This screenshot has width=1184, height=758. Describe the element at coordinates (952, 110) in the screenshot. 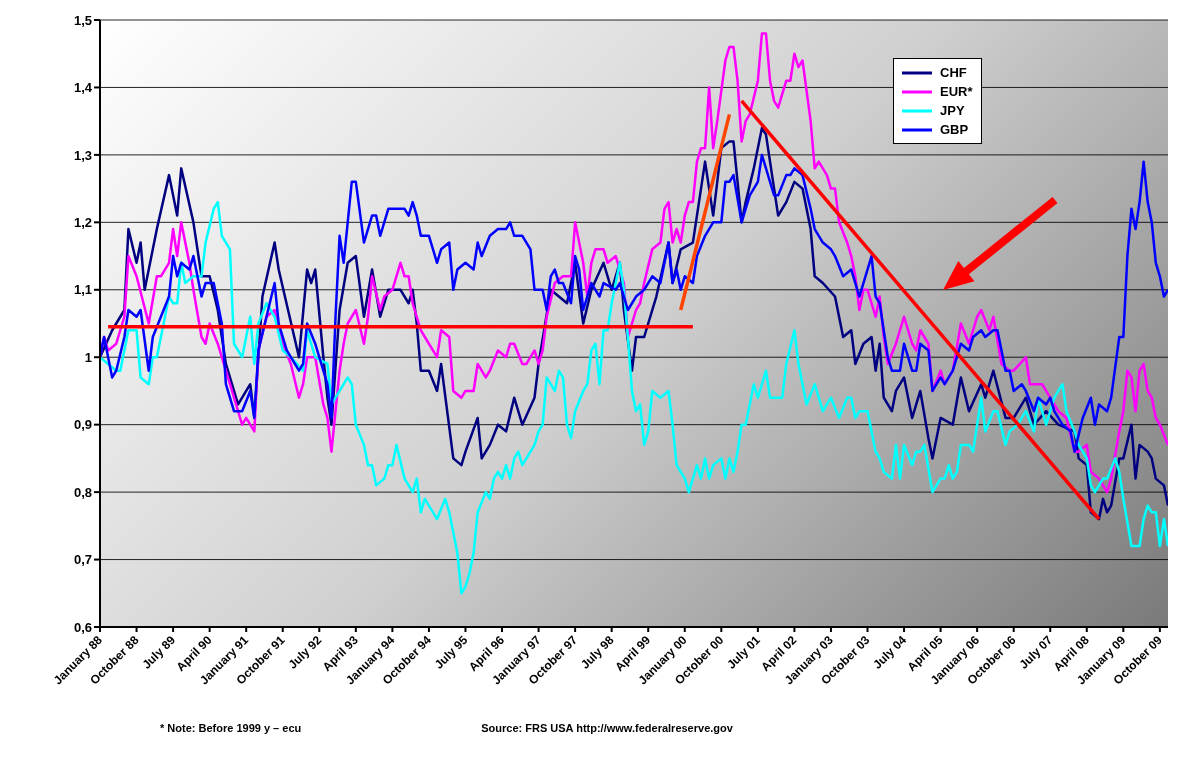

I see `legend-label: JPY` at that location.